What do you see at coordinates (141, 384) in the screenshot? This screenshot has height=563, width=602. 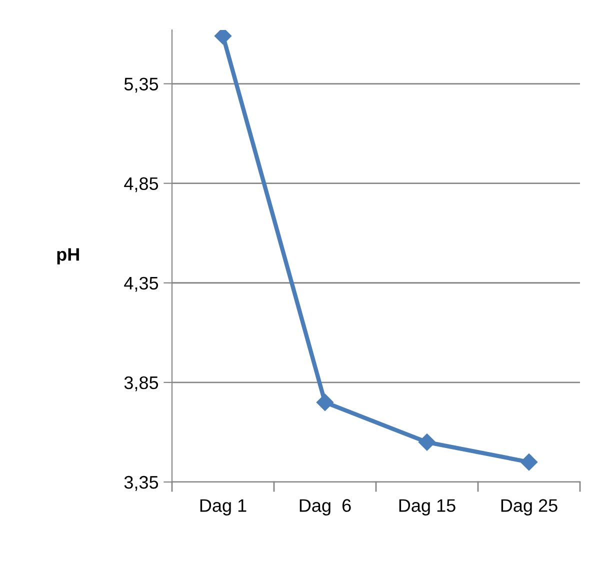 I see `y-tick-label: 3,85` at bounding box center [141, 384].